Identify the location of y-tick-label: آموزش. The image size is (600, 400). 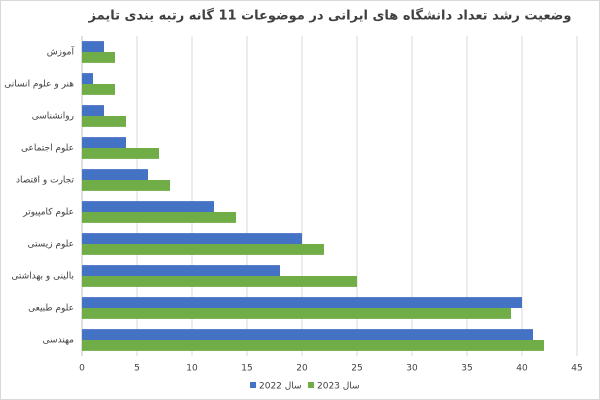
(61, 52).